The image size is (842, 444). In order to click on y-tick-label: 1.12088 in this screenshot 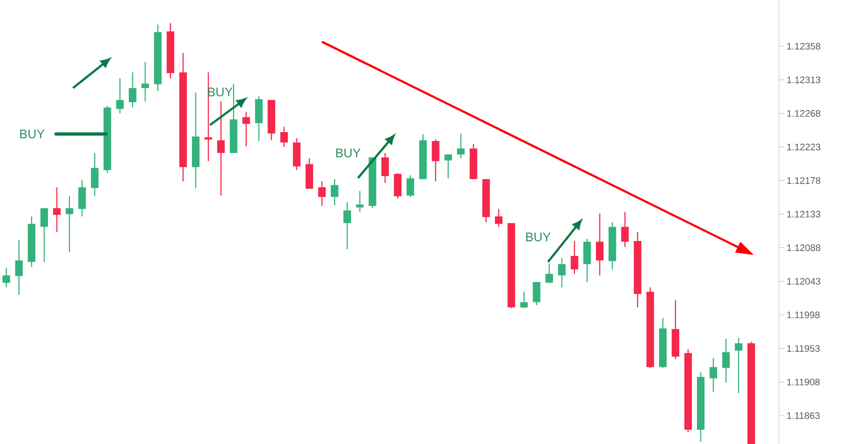, I will do `click(803, 248)`.